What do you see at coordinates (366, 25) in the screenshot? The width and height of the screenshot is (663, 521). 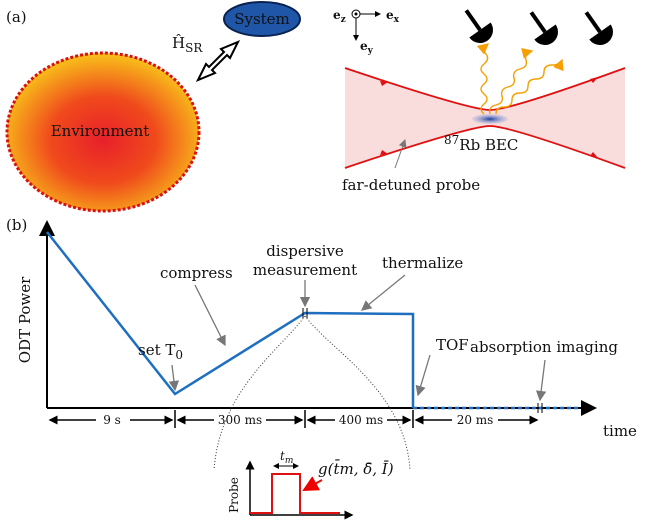 I see `coordinate-axes` at bounding box center [366, 25].